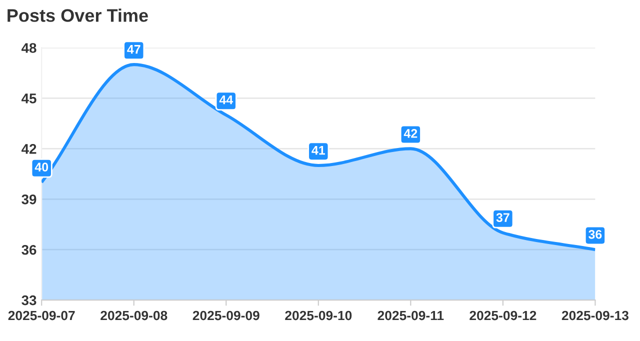  I want to click on y-tick-label: 33, so click(29, 300).